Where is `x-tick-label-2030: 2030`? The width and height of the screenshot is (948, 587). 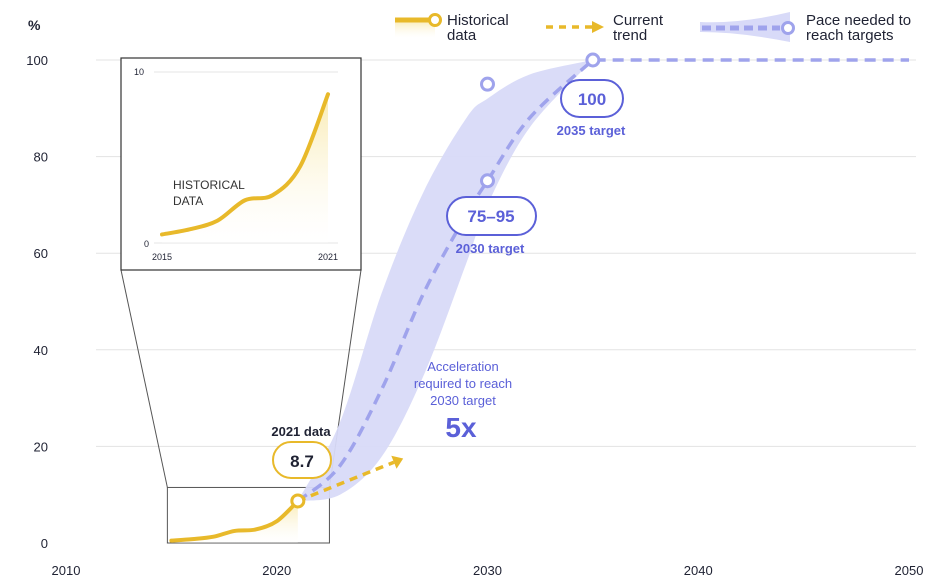
x-tick-label-2030: 2030 is located at coordinates (487, 570).